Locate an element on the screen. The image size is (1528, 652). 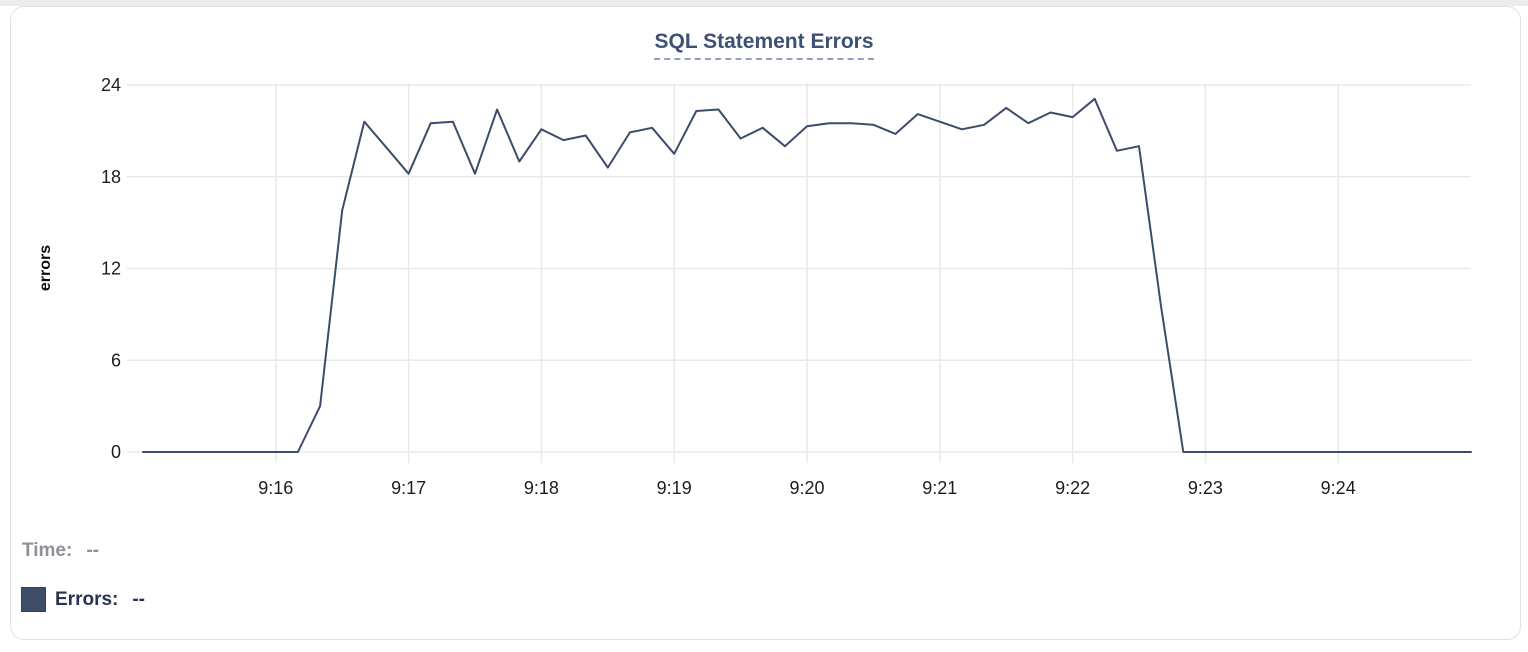
chart-title-link: SQL Statement Errors is located at coordinates (764, 45).